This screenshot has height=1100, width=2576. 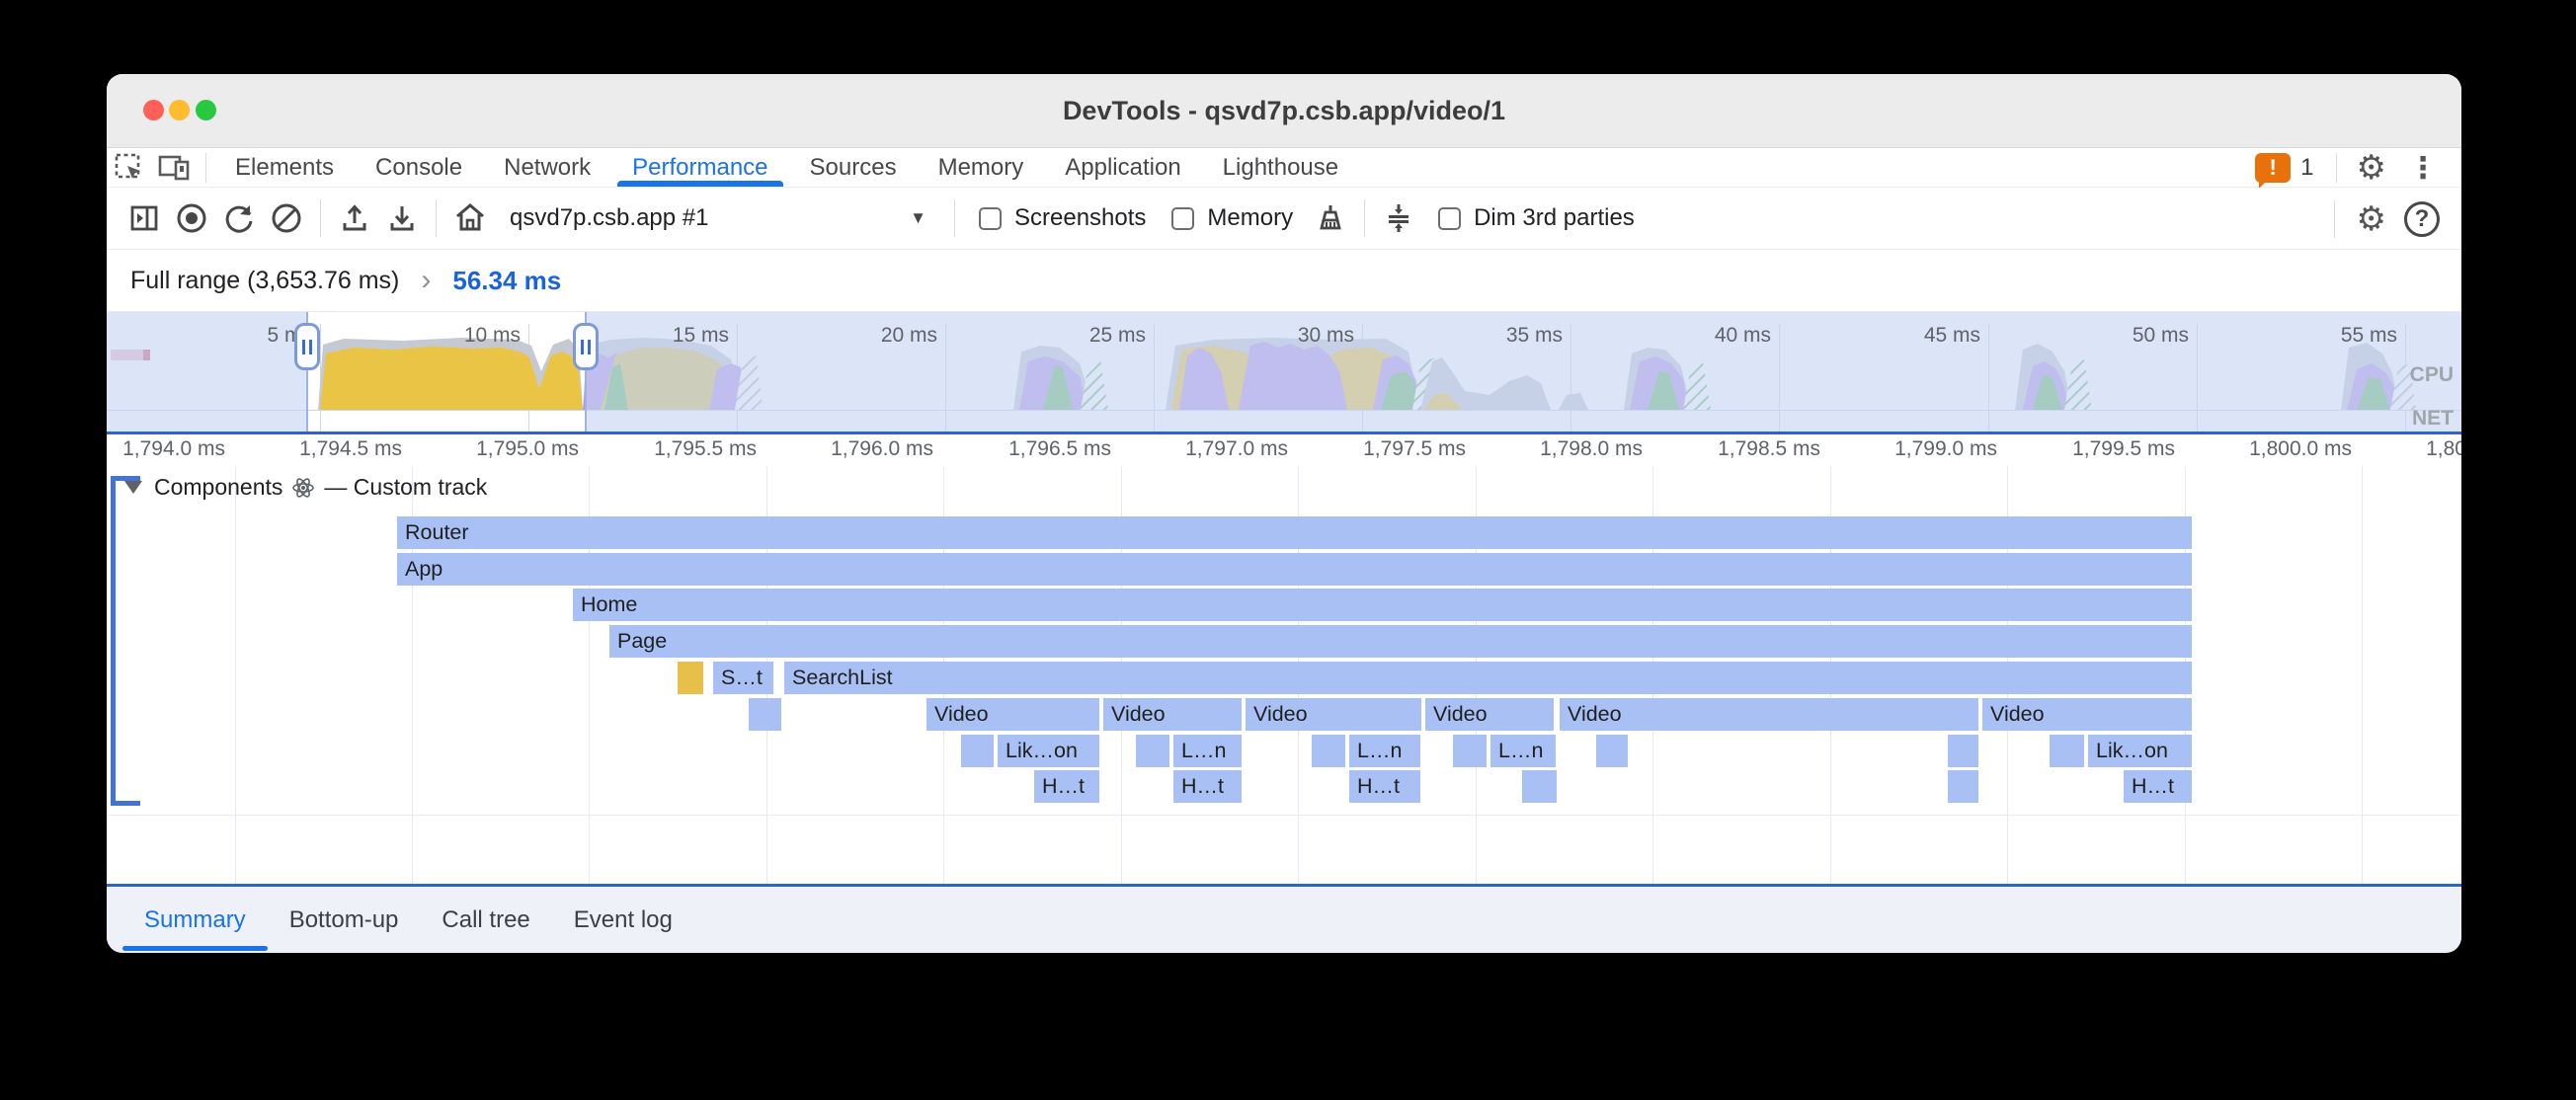 I want to click on title-bar: DevTools - qsvd7p.csb.app/video/1, so click(x=1284, y=111).